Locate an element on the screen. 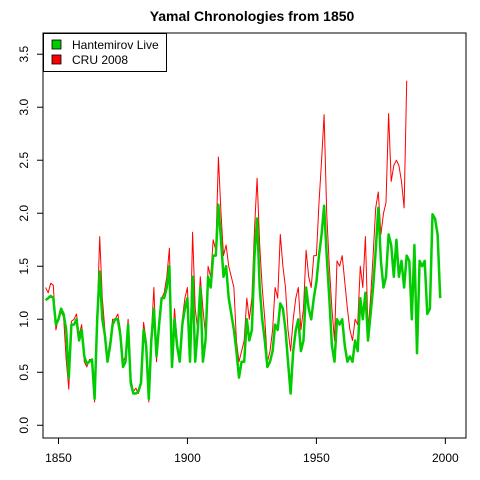 This screenshot has height=480, width=480. y-tick-label: 3.5 is located at coordinates (24, 54).